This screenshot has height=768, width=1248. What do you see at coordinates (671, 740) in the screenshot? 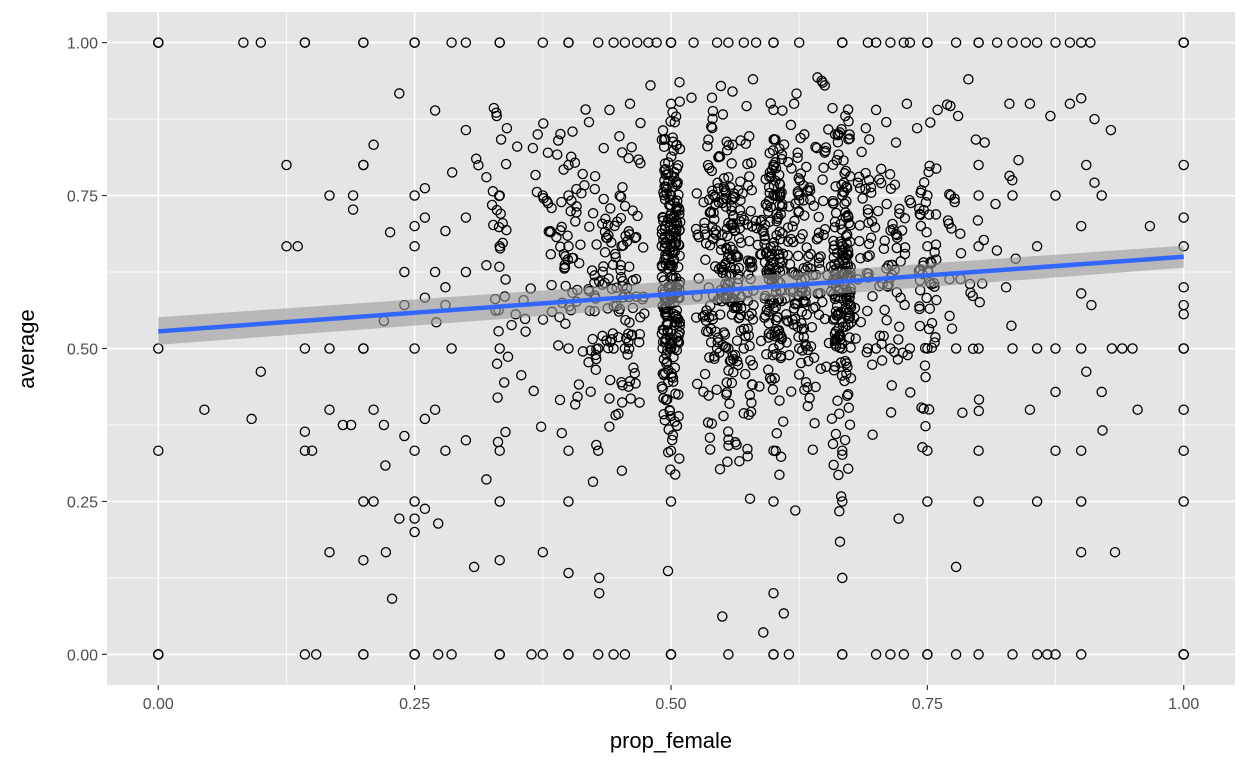
I see `x-axis-title: prop_female` at bounding box center [671, 740].